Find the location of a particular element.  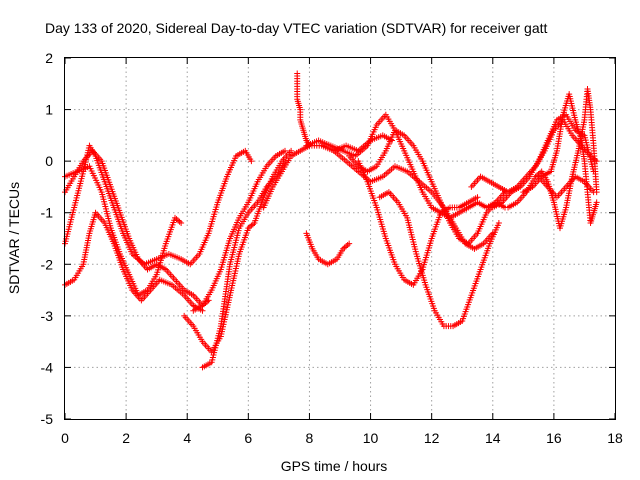

y-axis-label: SDTVAR / TECUs is located at coordinates (14, 238).